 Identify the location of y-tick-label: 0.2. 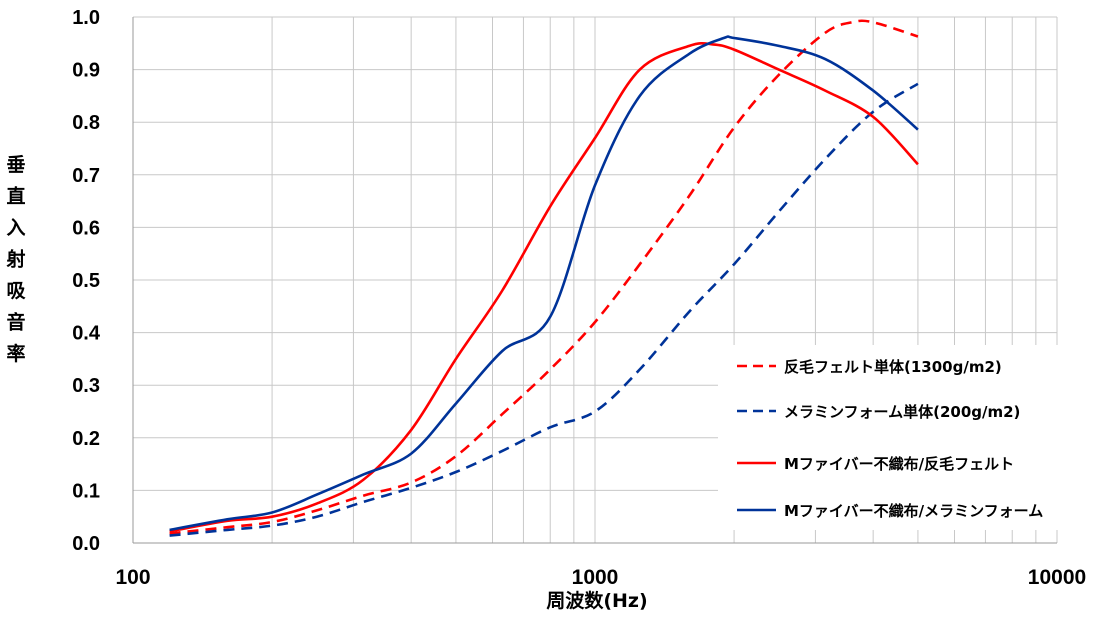
(86, 439).